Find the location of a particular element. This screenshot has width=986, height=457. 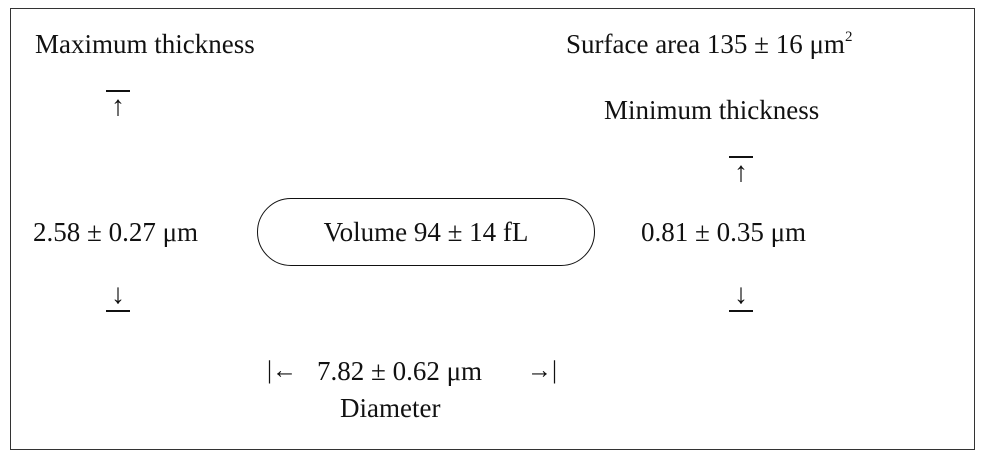

diameter-value: 7.82 ± 0.62 μm is located at coordinates (400, 371).